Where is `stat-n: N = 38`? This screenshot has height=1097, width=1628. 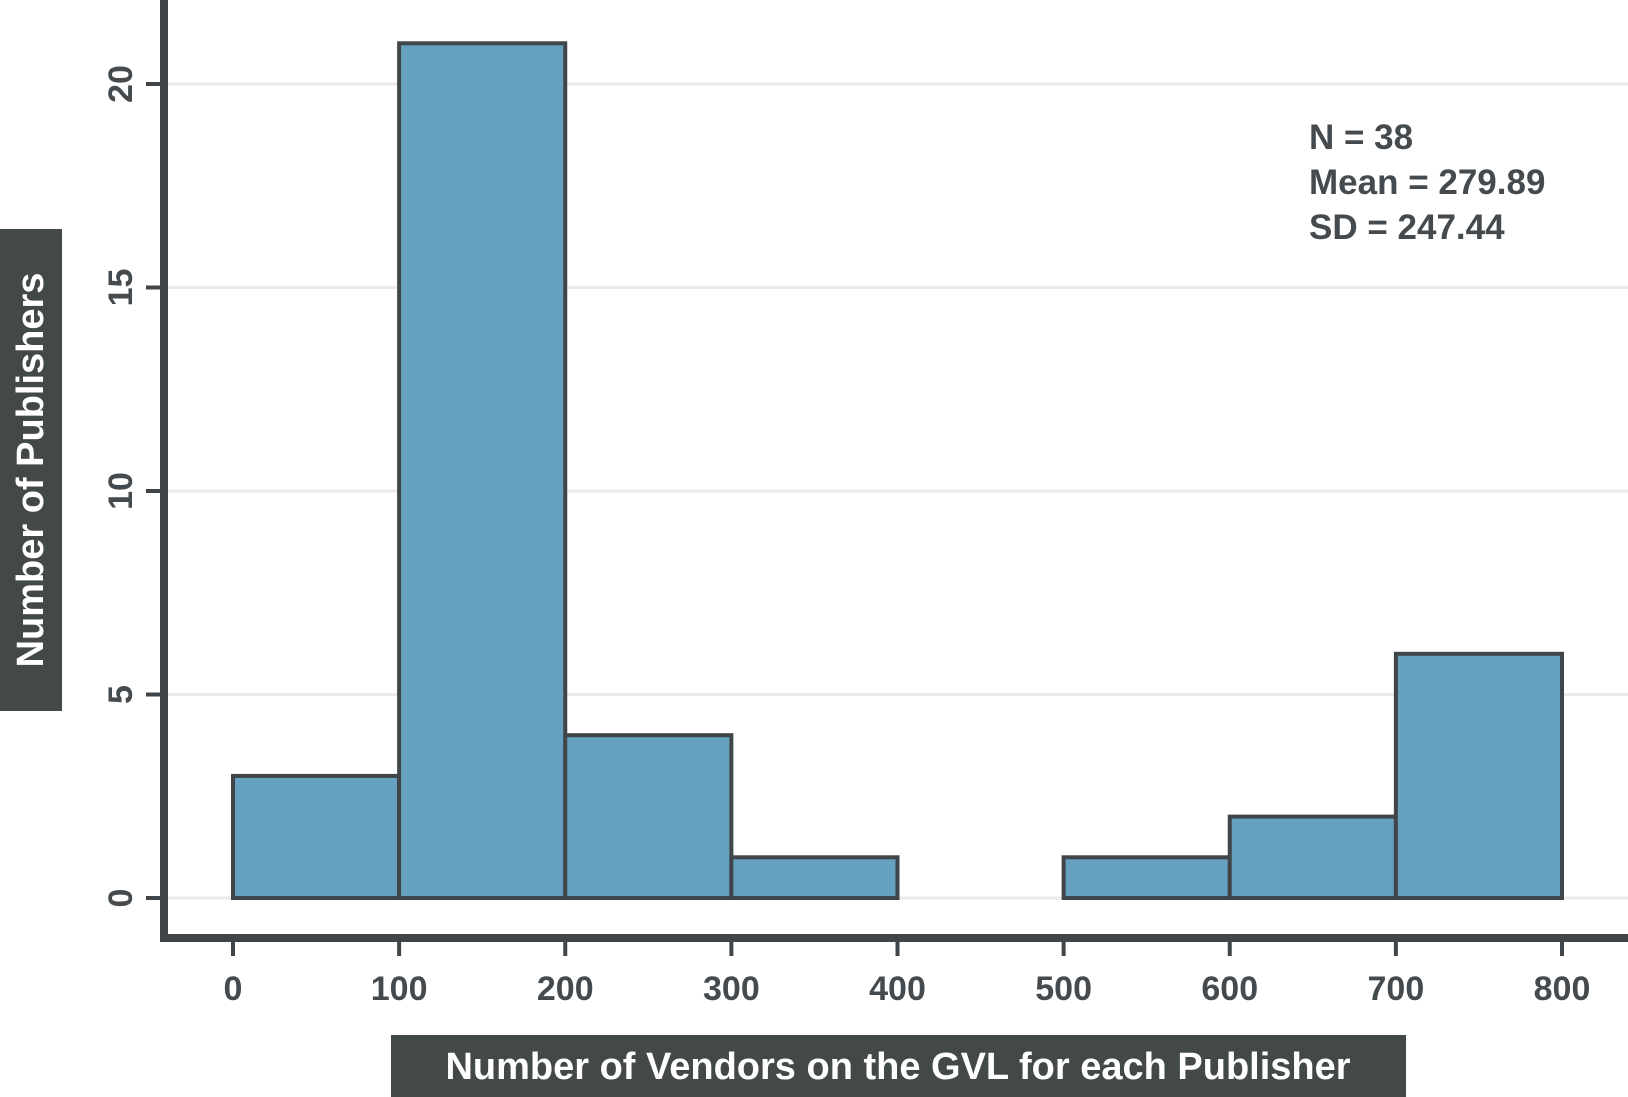
stat-n: N = 38 is located at coordinates (1361, 137).